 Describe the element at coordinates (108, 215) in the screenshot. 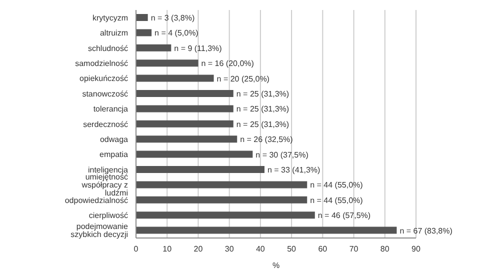

I see `y-tick-label: cierpliwość` at that location.